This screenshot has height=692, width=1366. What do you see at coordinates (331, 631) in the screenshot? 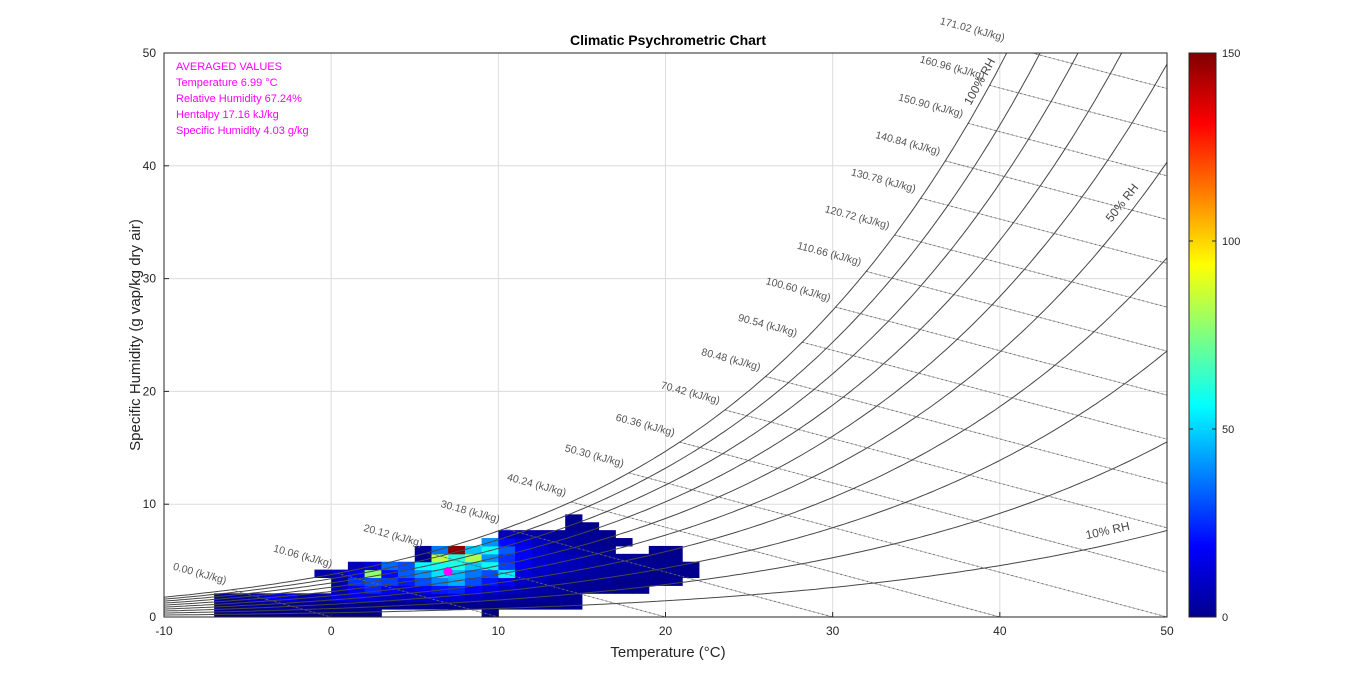
I see `x-tick-label: 0` at bounding box center [331, 631].